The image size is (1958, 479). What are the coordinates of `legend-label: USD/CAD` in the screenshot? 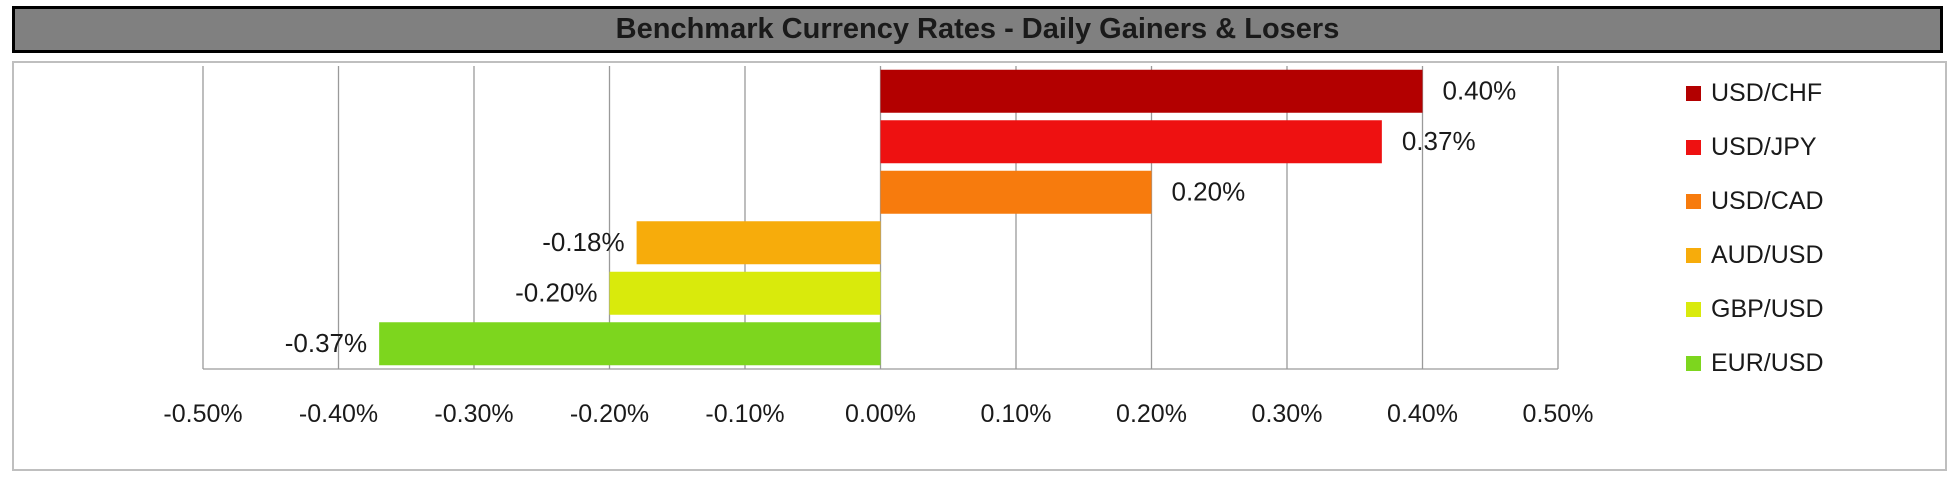 It's located at (1767, 200).